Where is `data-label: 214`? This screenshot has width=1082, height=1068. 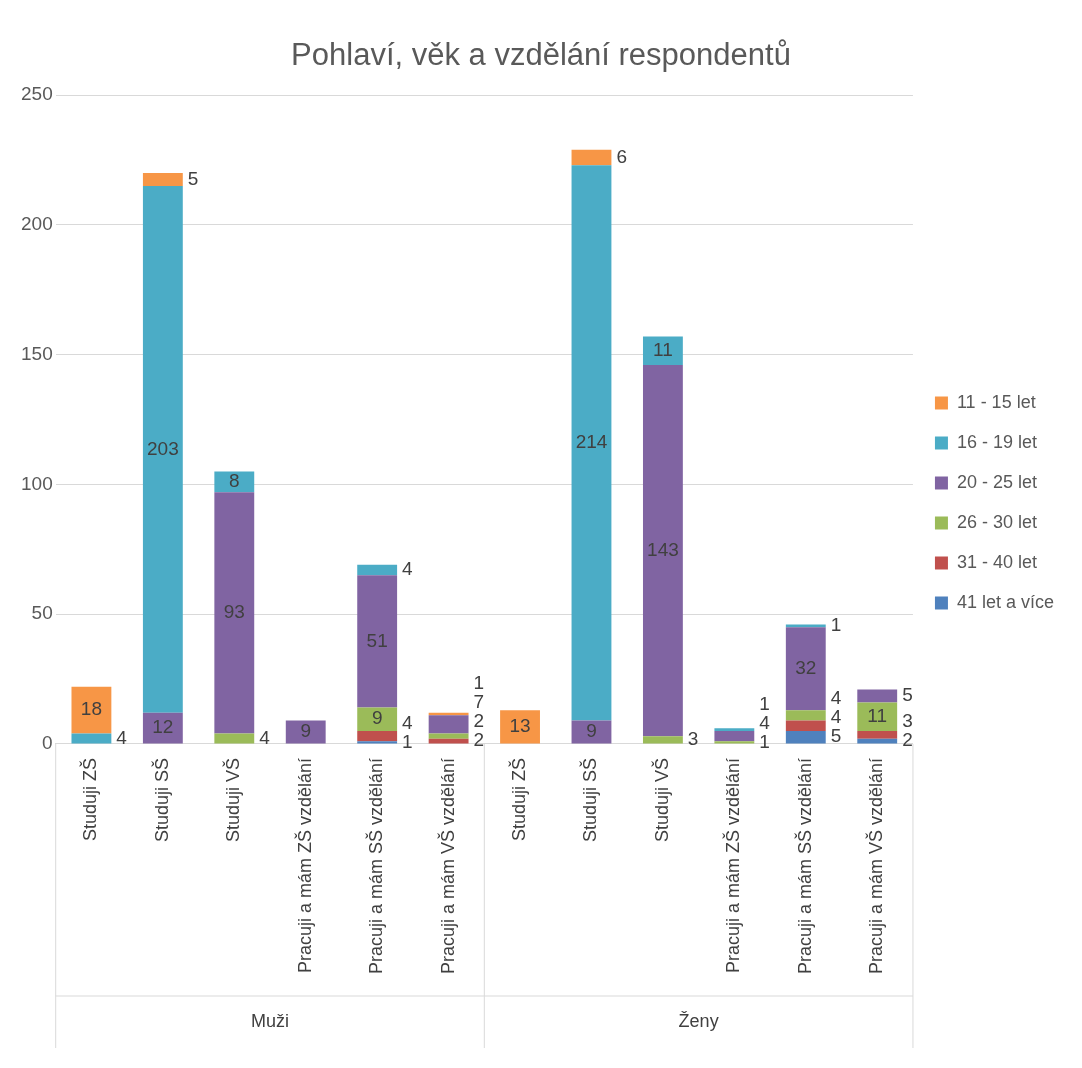 data-label: 214 is located at coordinates (591, 442).